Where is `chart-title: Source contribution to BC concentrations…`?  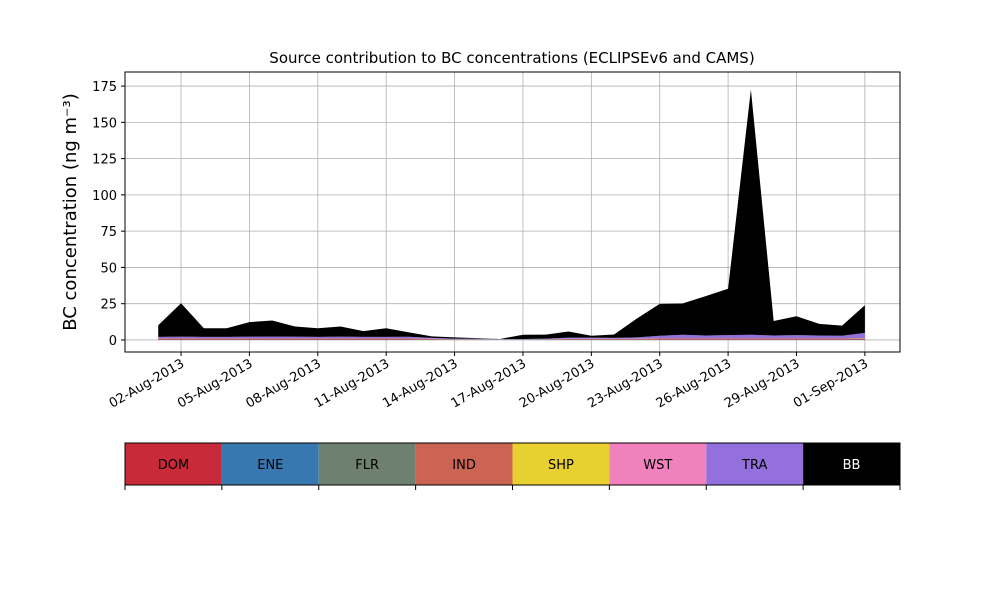 chart-title: Source contribution to BC concentrations… is located at coordinates (511, 58).